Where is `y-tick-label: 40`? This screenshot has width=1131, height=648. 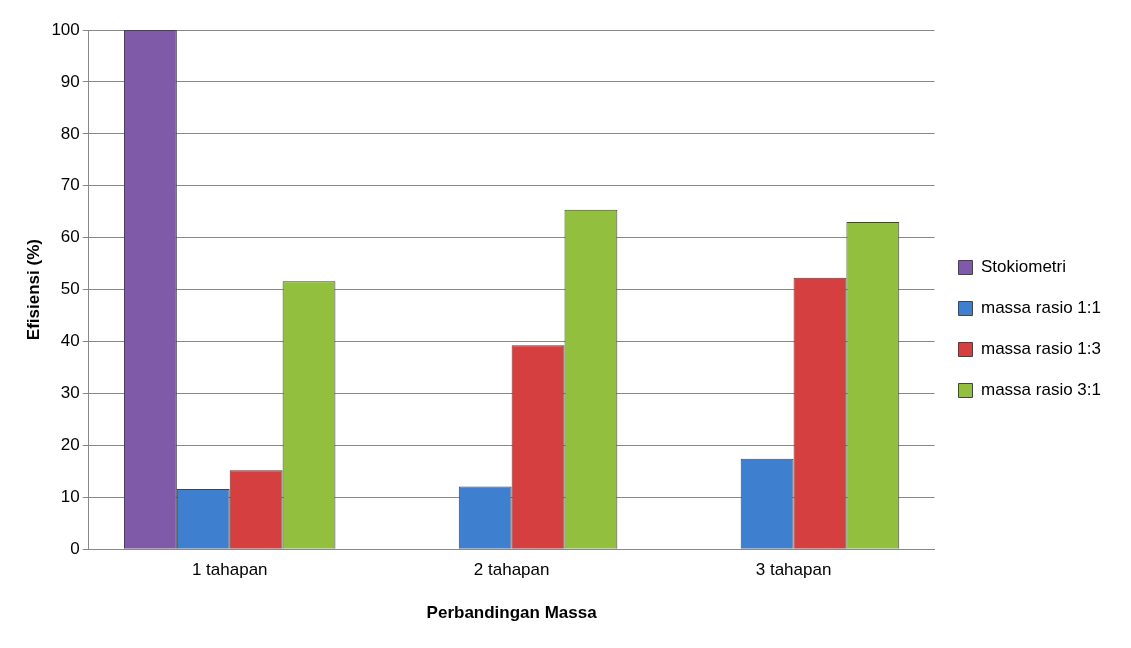 y-tick-label: 40 is located at coordinates (70, 341).